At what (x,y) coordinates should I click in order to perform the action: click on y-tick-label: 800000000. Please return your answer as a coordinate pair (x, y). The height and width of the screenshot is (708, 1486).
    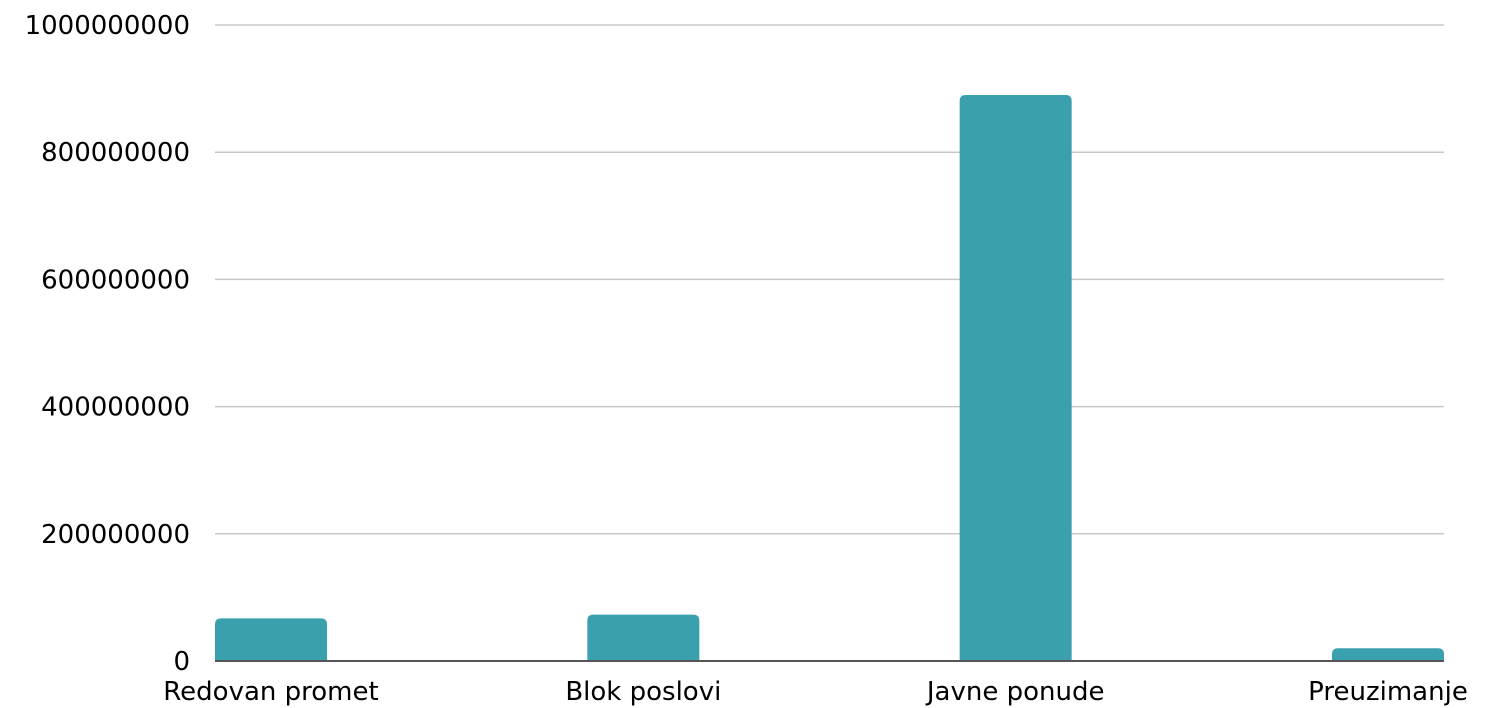
    Looking at the image, I should click on (115, 153).